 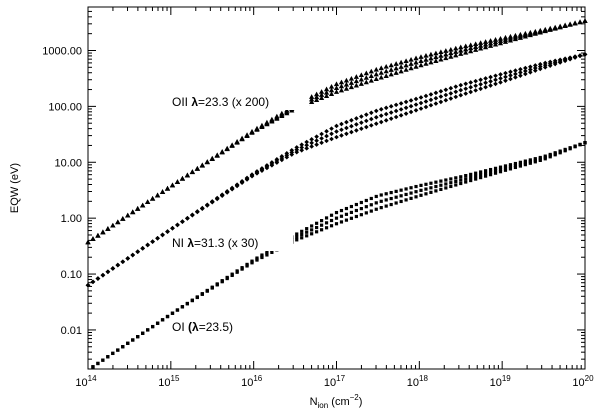 I want to click on x-tick-label: 1015, so click(x=169, y=381).